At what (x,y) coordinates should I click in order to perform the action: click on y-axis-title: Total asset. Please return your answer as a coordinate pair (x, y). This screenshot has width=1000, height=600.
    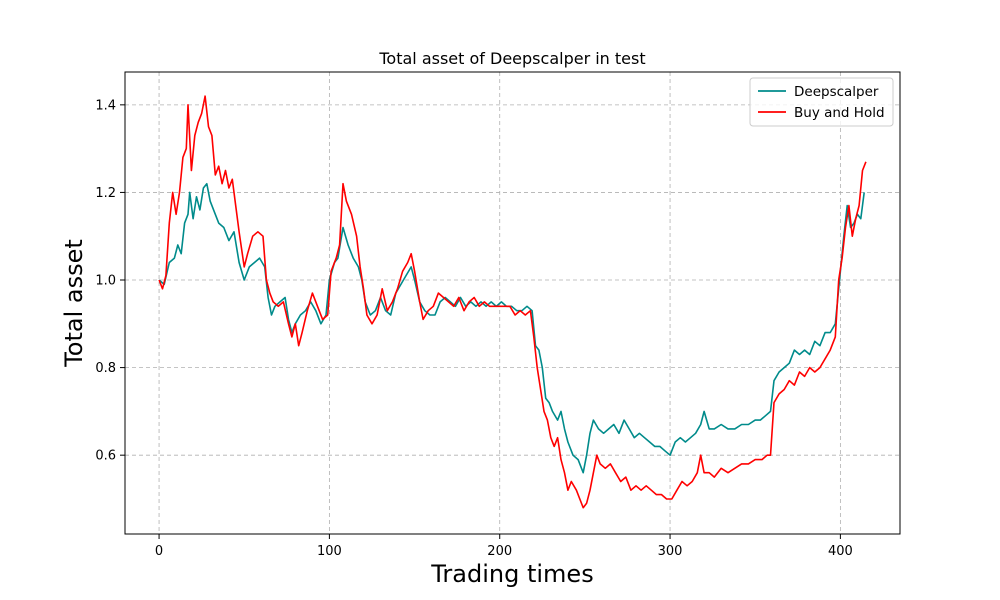
    Looking at the image, I should click on (74, 303).